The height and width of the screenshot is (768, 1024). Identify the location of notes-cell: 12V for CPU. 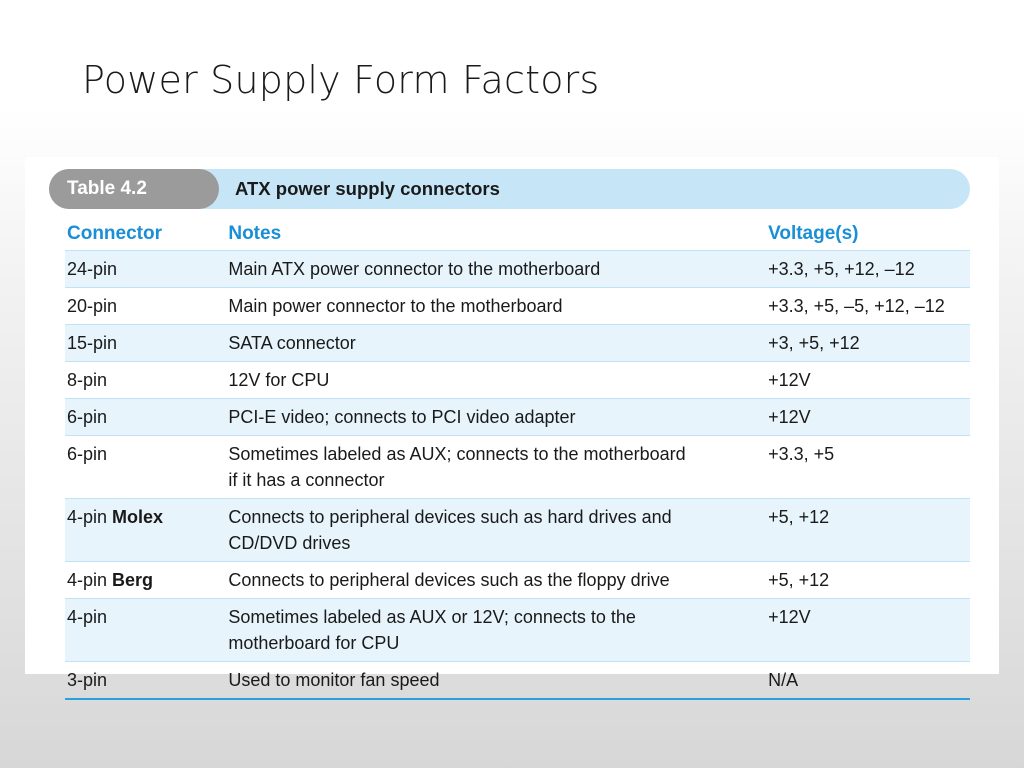
(496, 380).